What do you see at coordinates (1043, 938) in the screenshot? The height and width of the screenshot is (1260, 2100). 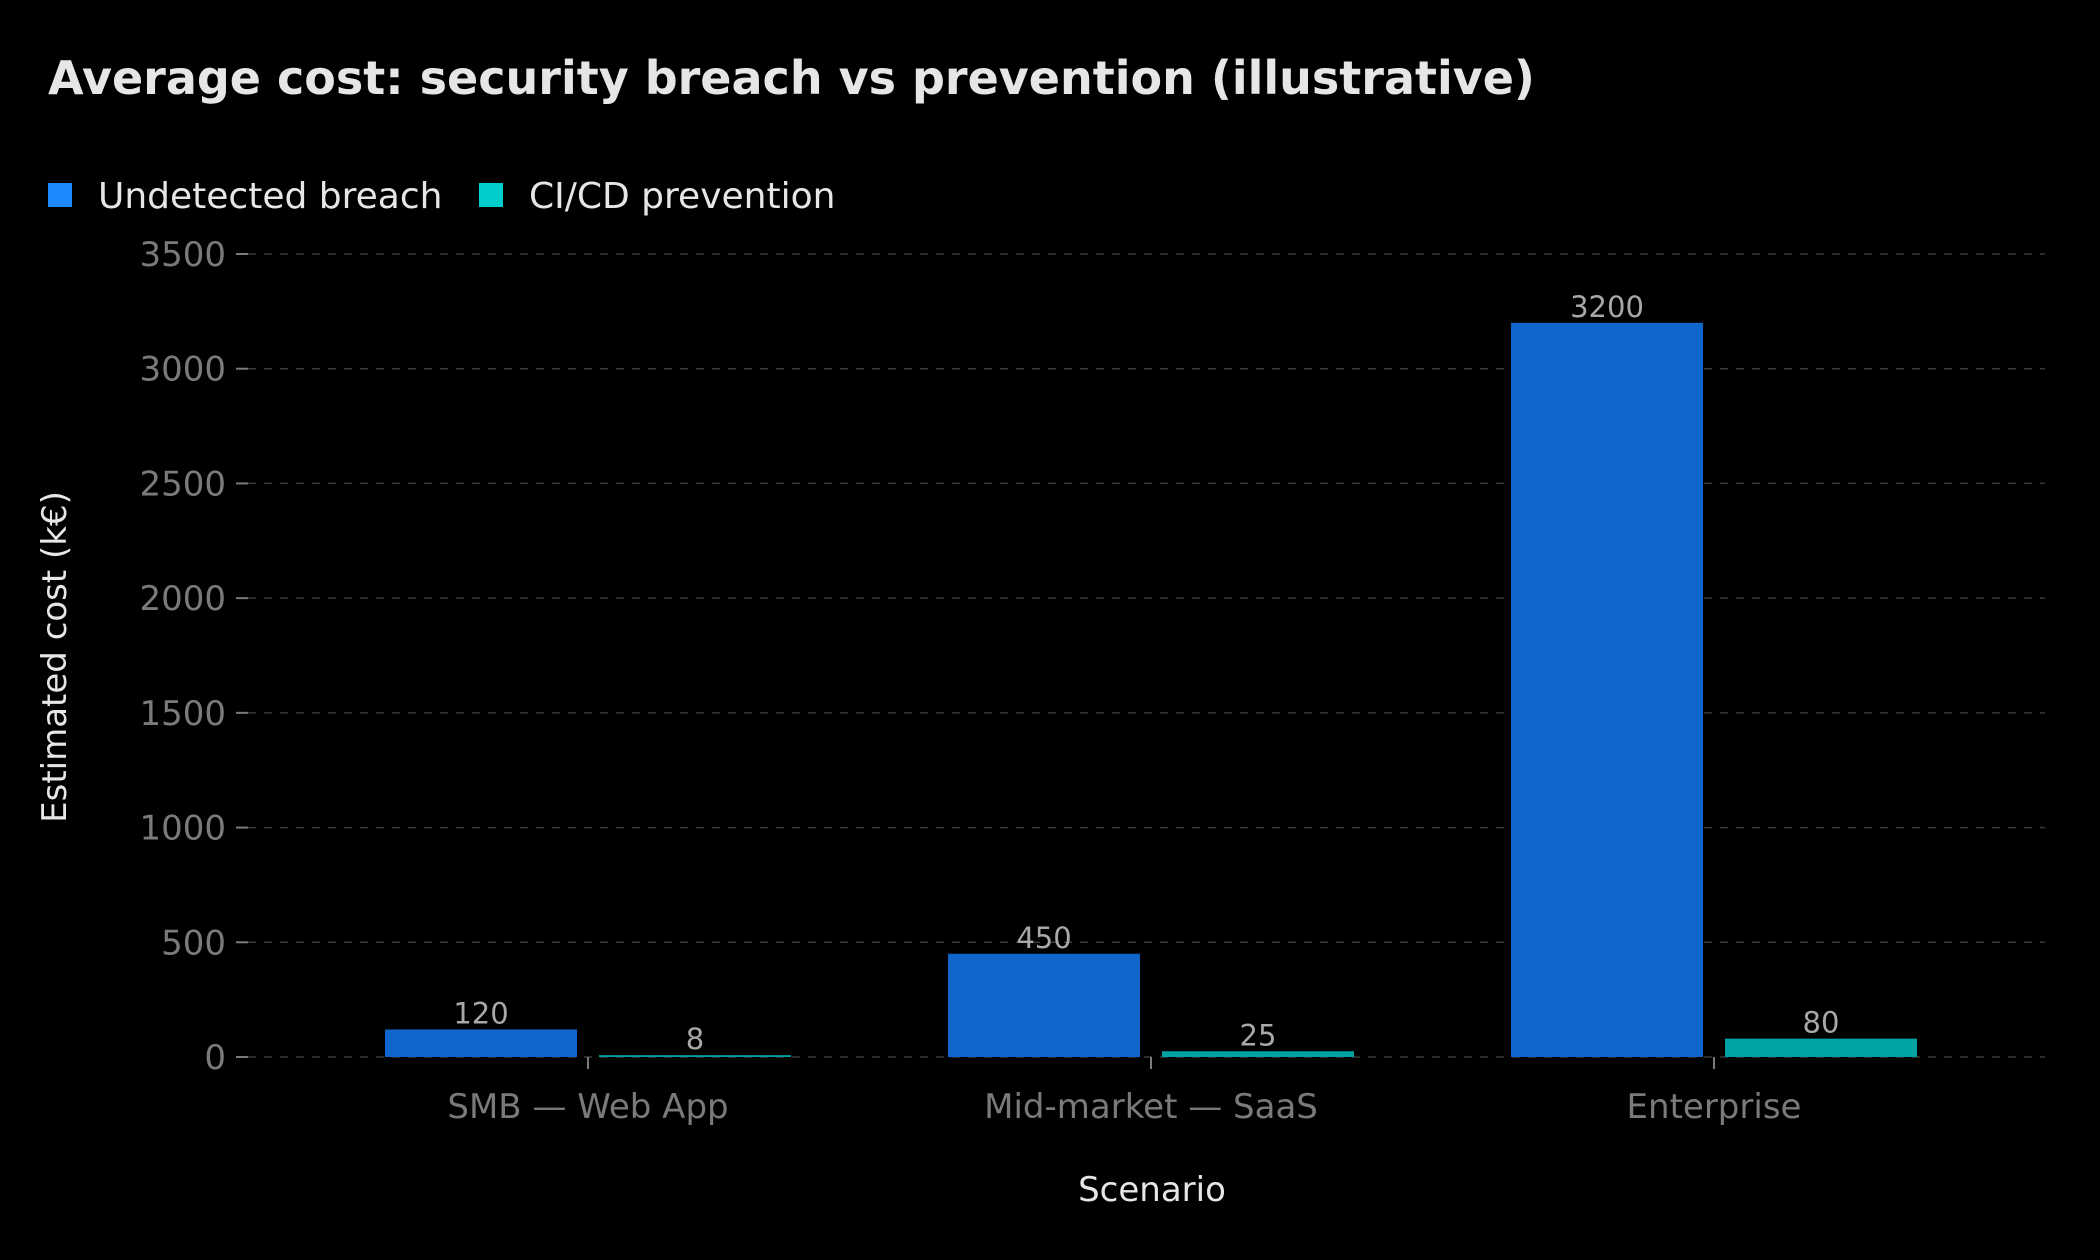 I see `bar-value-label-1-0: 450` at bounding box center [1043, 938].